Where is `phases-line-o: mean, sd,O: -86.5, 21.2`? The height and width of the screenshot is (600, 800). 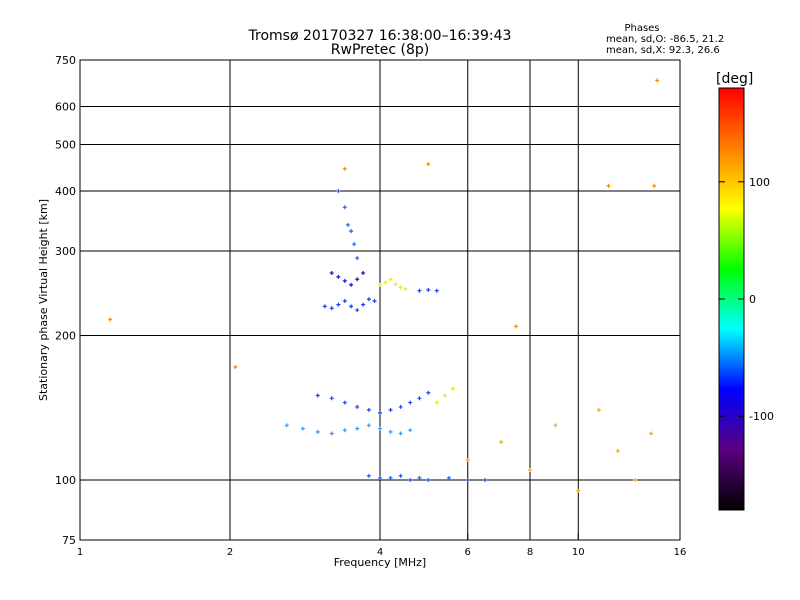 phases-line-o: mean, sd,O: -86.5, 21.2 is located at coordinates (665, 39).